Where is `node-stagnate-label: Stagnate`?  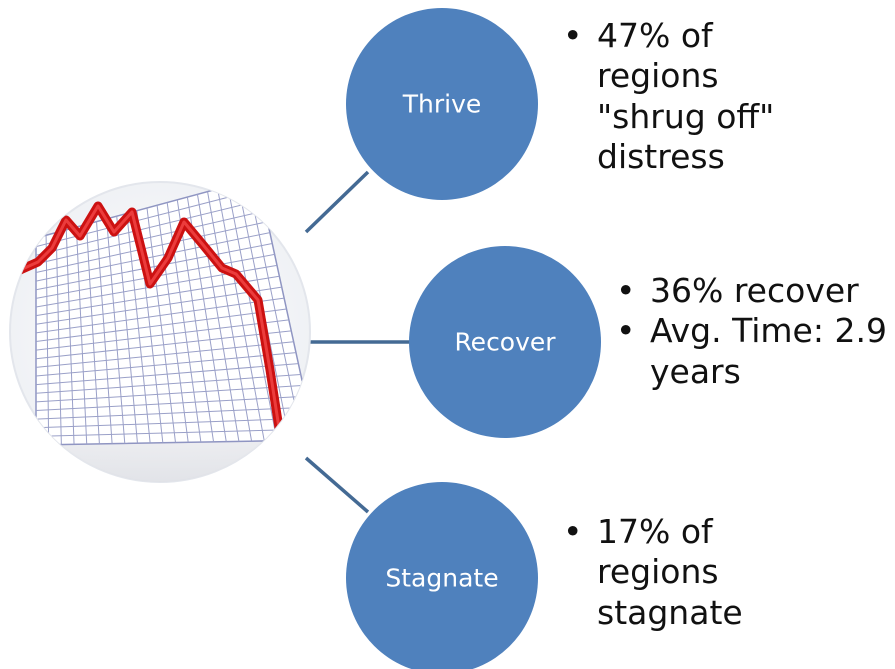
node-stagnate-label: Stagnate is located at coordinates (442, 578).